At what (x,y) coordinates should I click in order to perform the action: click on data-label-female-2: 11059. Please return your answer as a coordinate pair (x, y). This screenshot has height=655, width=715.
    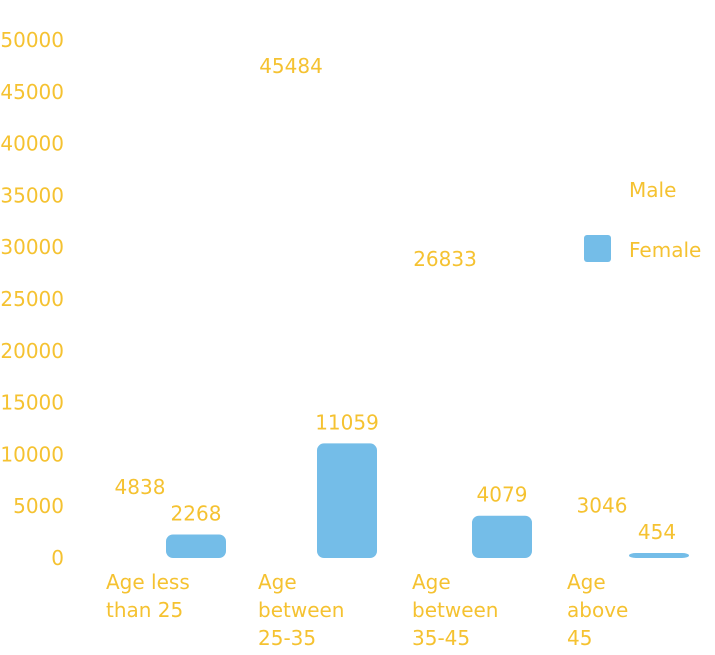
    Looking at the image, I should click on (347, 422).